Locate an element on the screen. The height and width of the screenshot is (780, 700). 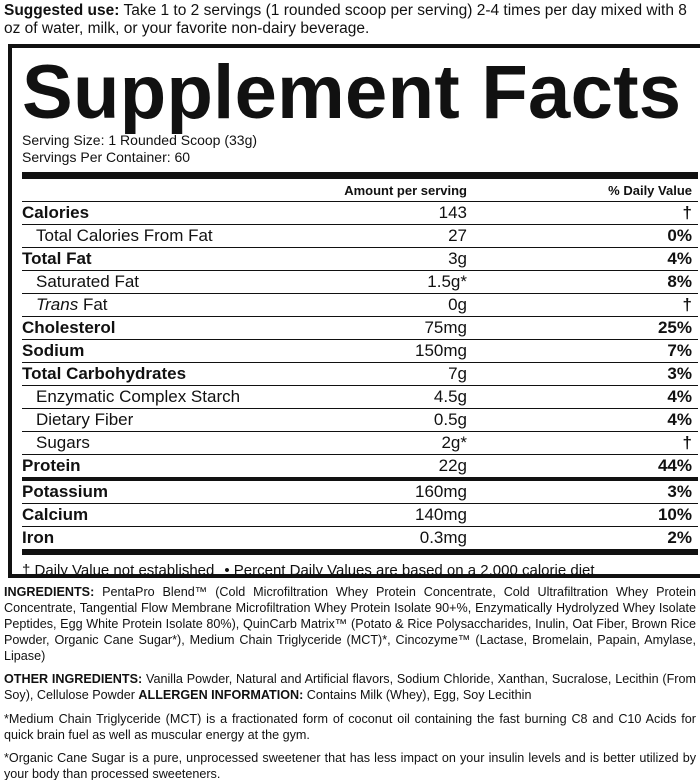
facts-row: Total Carbohydrates 7g 3% is located at coordinates (360, 374).